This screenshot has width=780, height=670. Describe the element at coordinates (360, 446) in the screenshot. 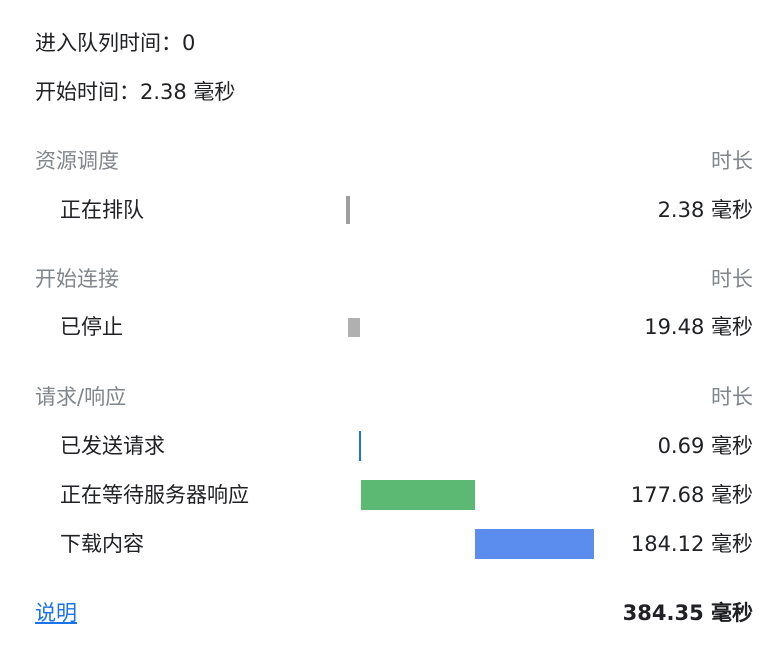

I see `timing-bar-request-sent` at that location.